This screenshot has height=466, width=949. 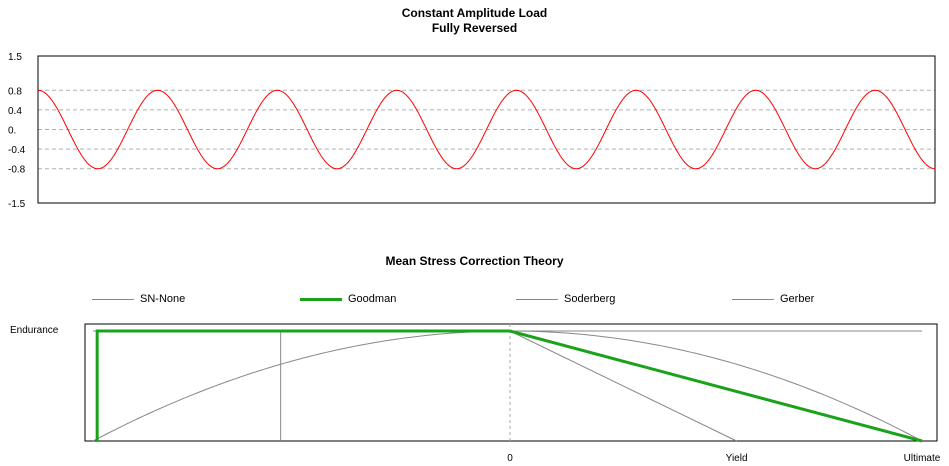 What do you see at coordinates (34, 330) in the screenshot?
I see `y-axis-label: Endurance` at bounding box center [34, 330].